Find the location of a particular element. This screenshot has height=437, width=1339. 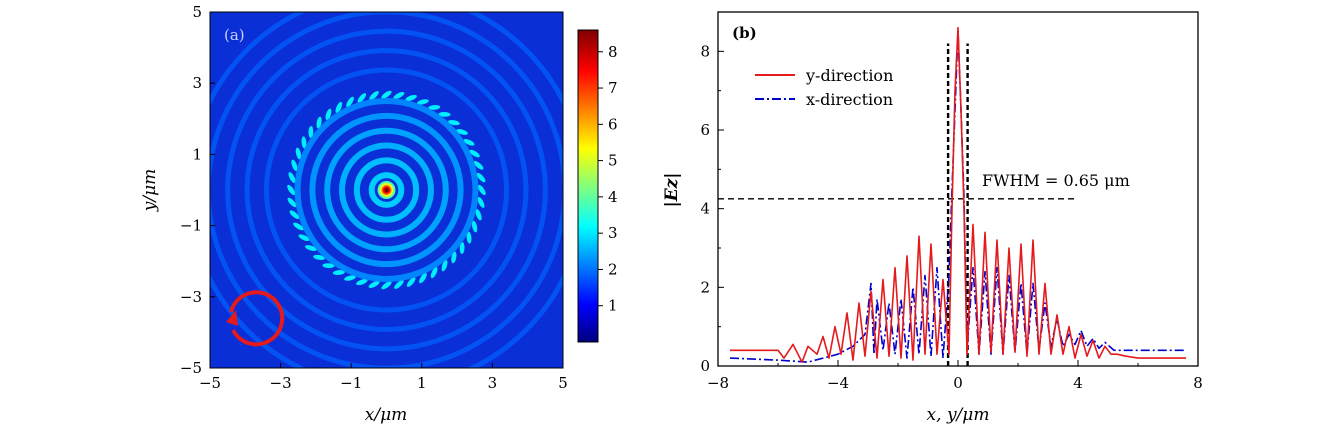

circular-arrow-icon is located at coordinates (255, 318).